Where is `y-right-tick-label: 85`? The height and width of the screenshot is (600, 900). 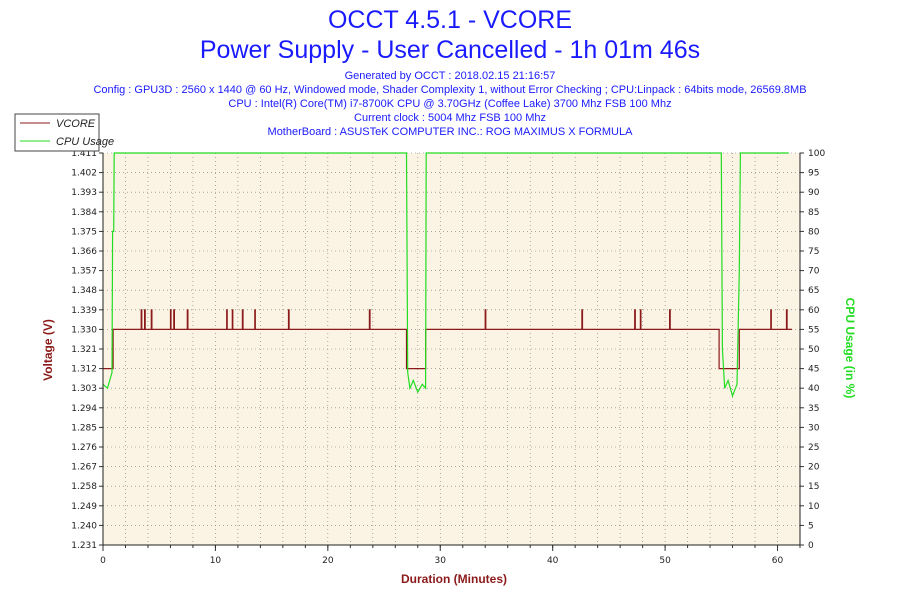 y-right-tick-label: 85 is located at coordinates (813, 213).